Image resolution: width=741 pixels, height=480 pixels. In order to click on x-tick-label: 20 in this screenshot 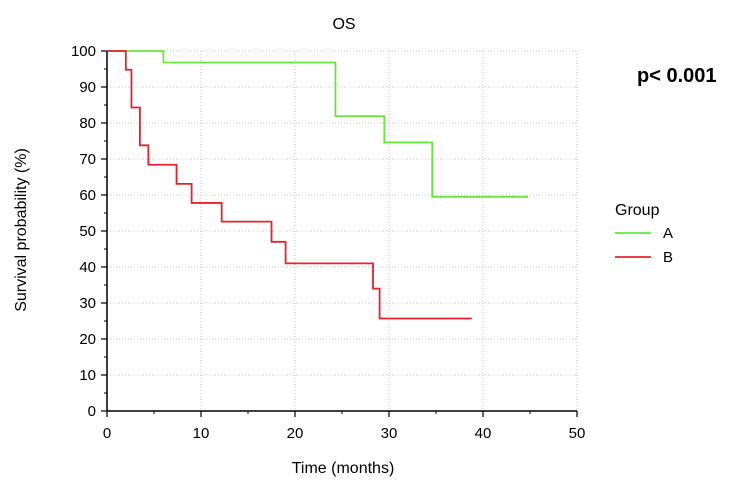, I will do `click(295, 433)`.